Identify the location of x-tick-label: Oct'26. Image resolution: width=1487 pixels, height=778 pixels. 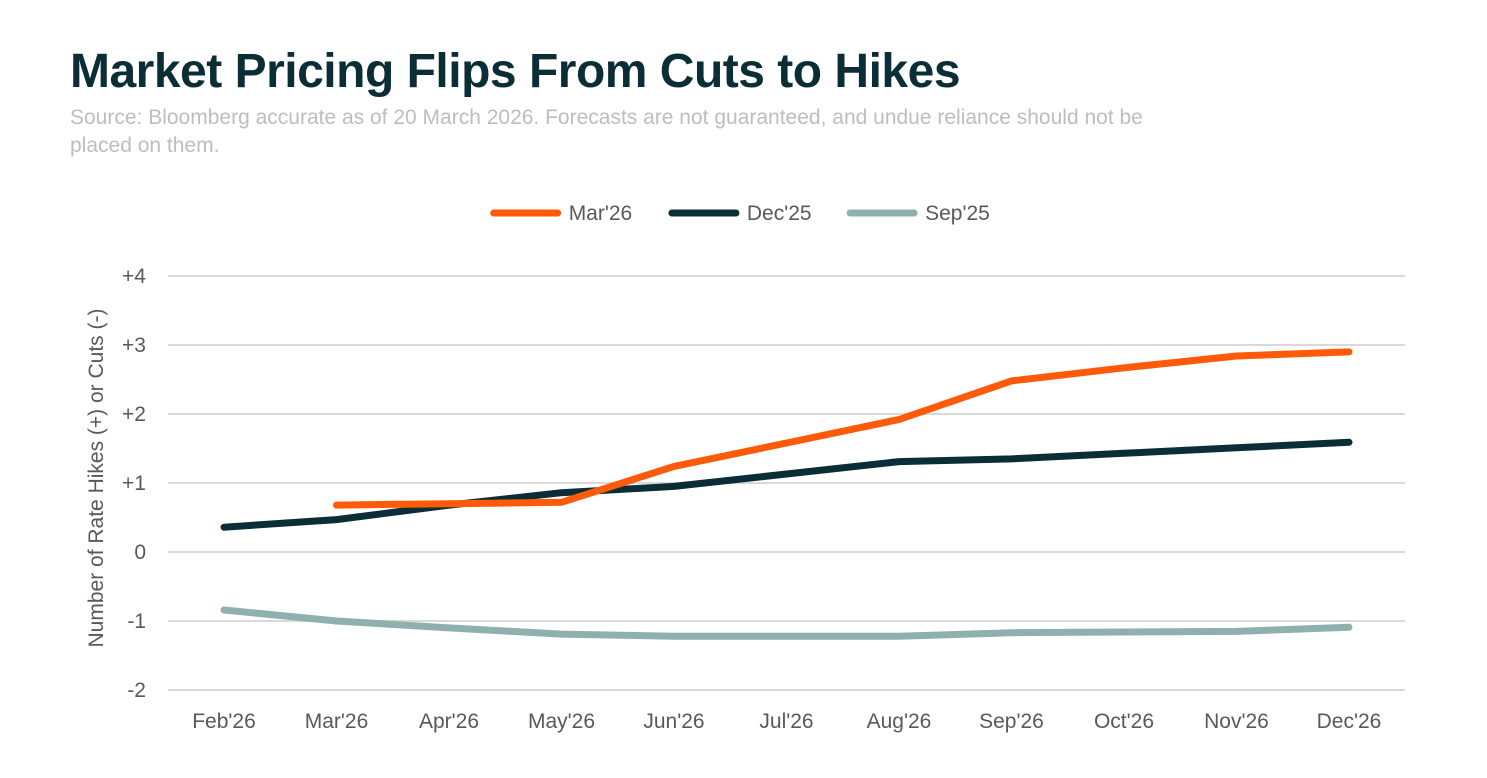
(1124, 721).